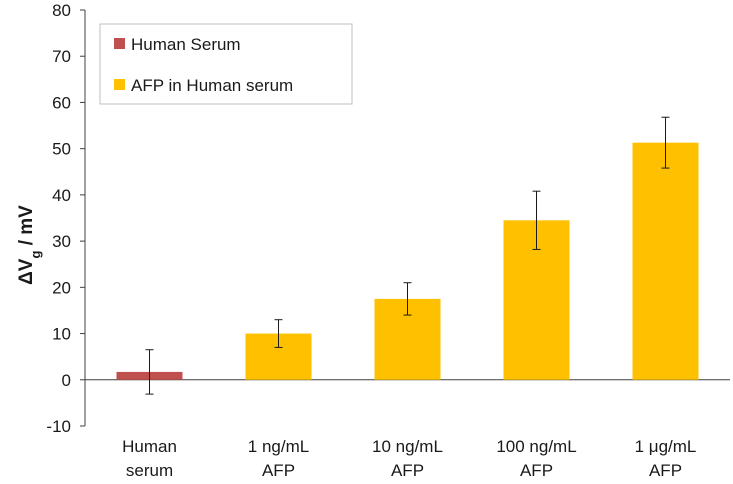  What do you see at coordinates (61, 149) in the screenshot?
I see `y-tick-label: 50` at bounding box center [61, 149].